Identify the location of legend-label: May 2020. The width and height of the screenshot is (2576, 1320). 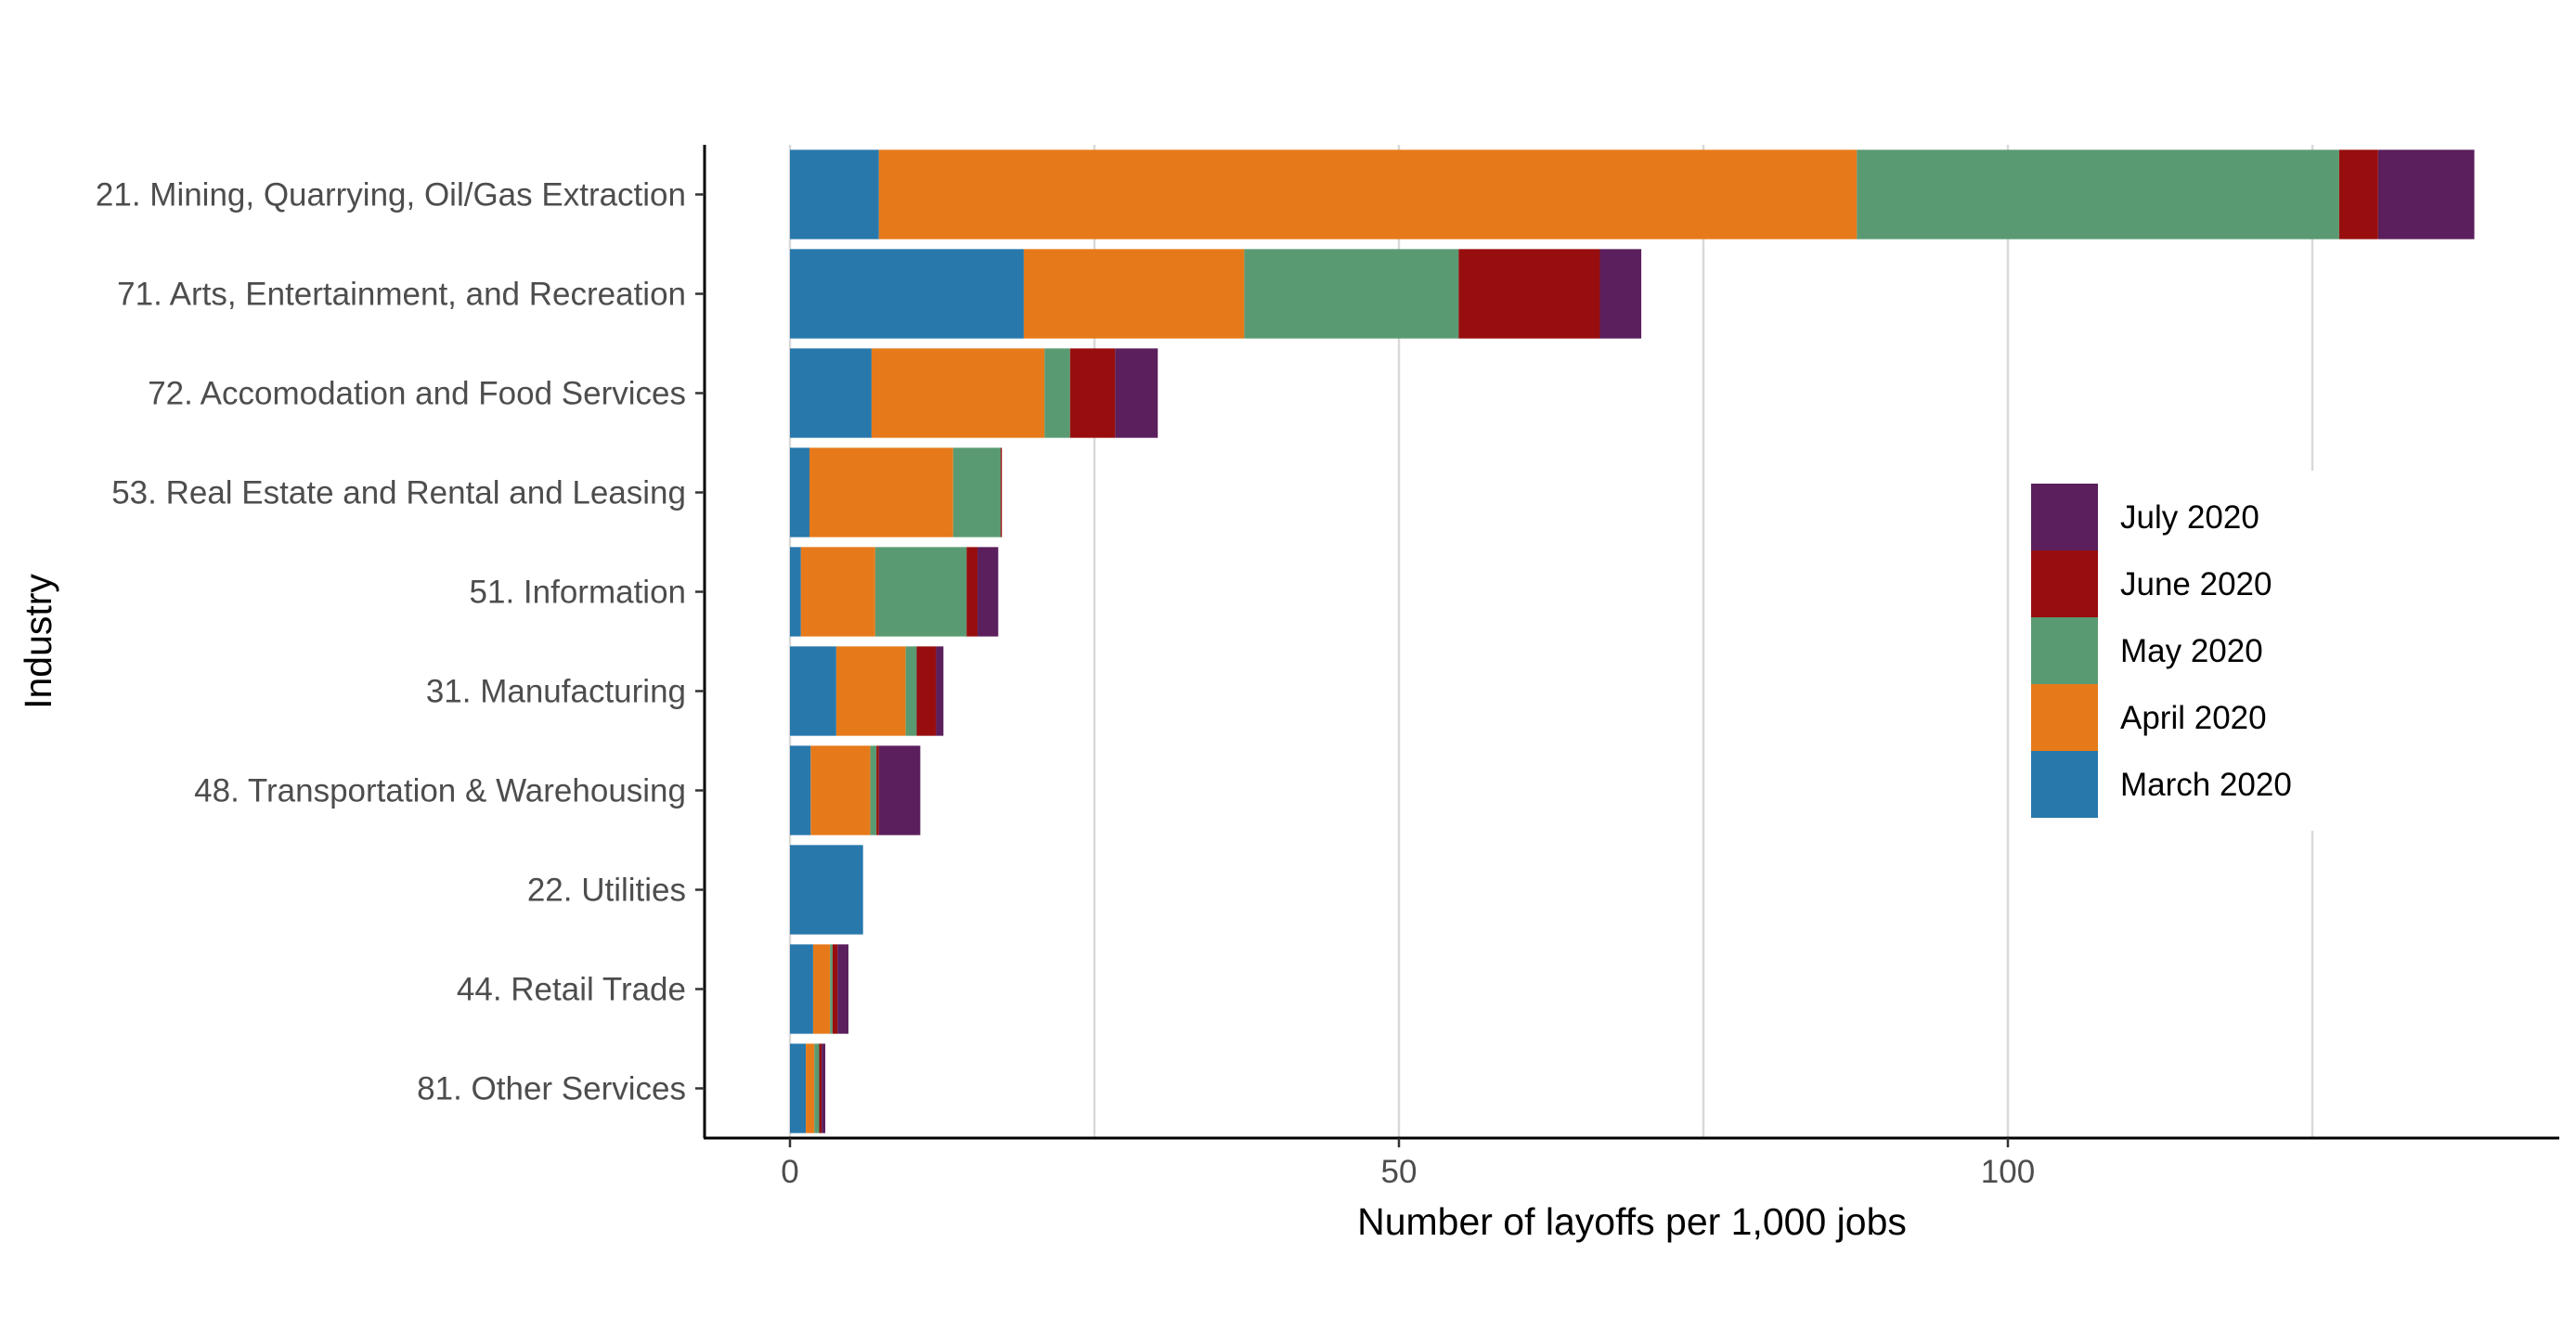
(2191, 651).